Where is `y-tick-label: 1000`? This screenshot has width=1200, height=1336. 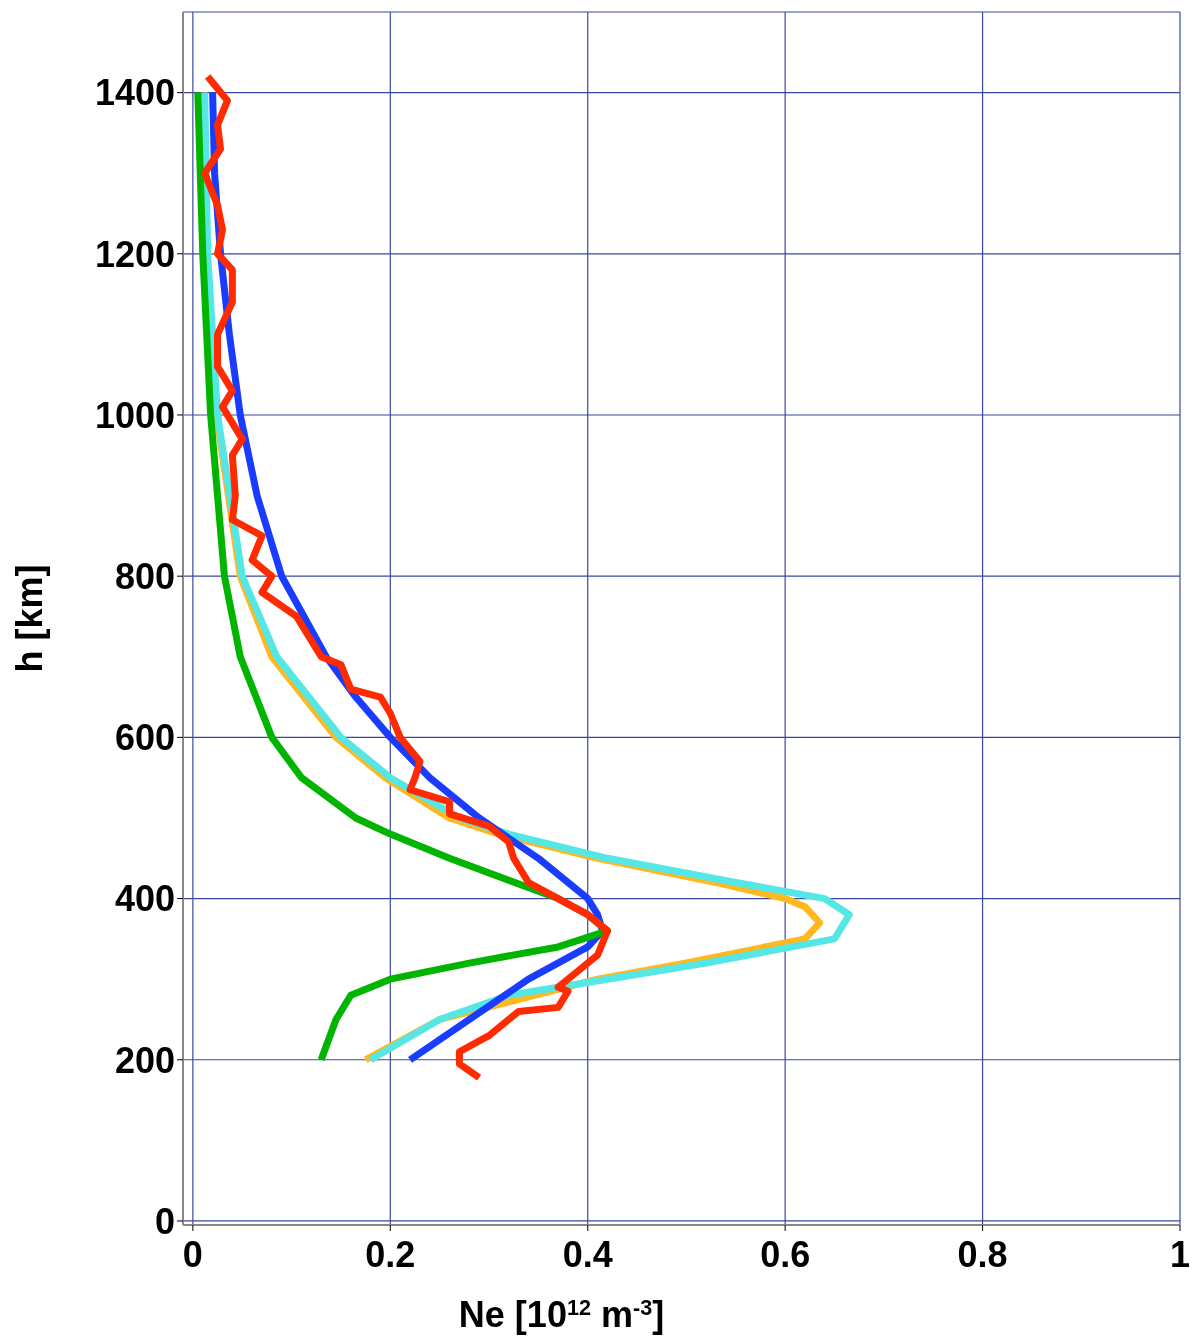 y-tick-label: 1000 is located at coordinates (134, 415).